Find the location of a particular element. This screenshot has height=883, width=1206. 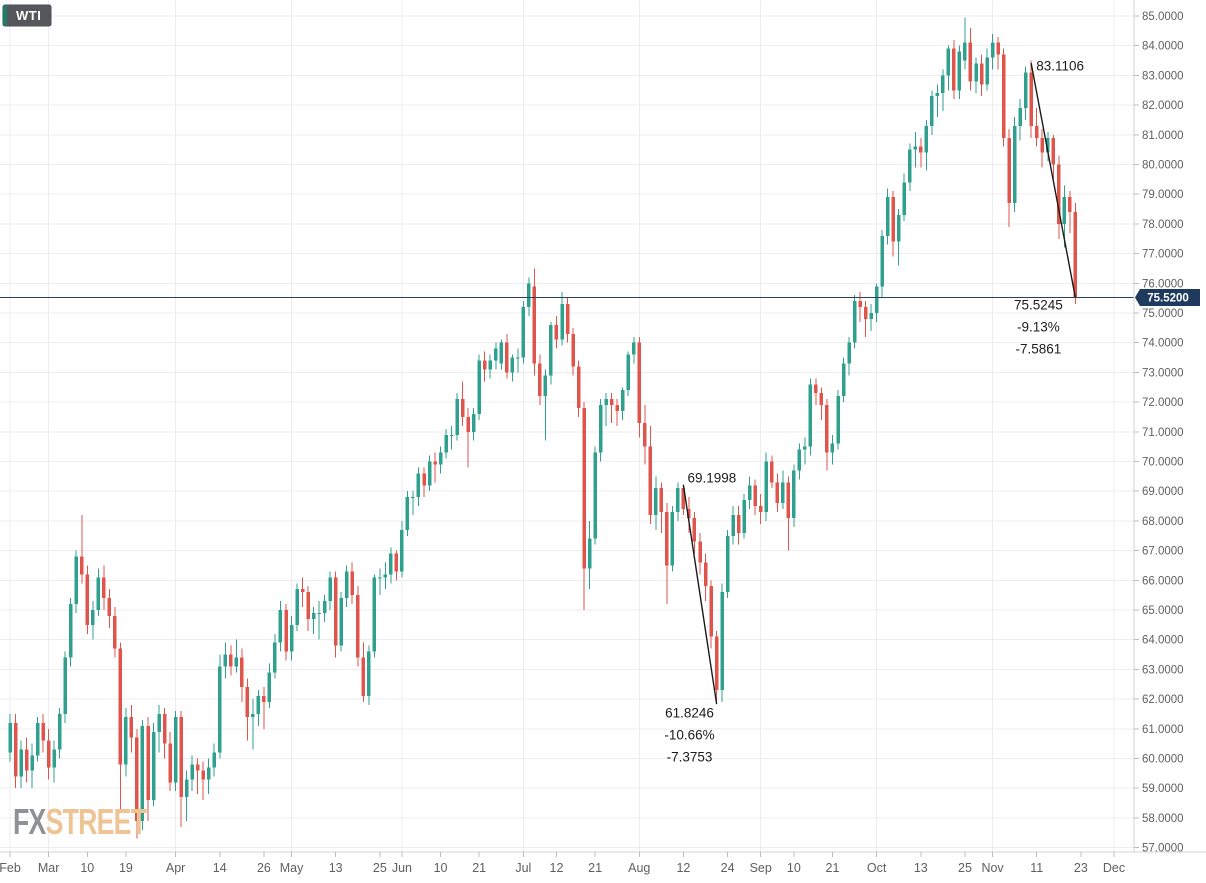

trendline is located at coordinates (1053, 180).